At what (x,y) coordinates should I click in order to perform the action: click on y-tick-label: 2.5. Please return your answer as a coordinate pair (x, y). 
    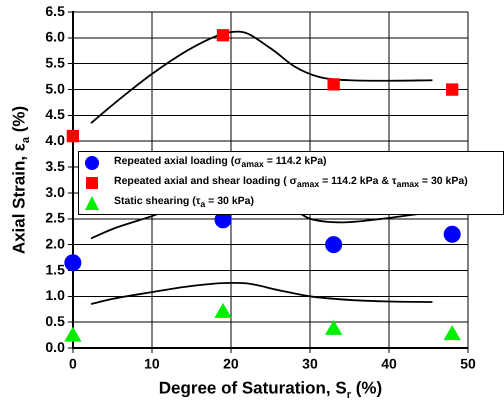
    Looking at the image, I should click on (55, 218).